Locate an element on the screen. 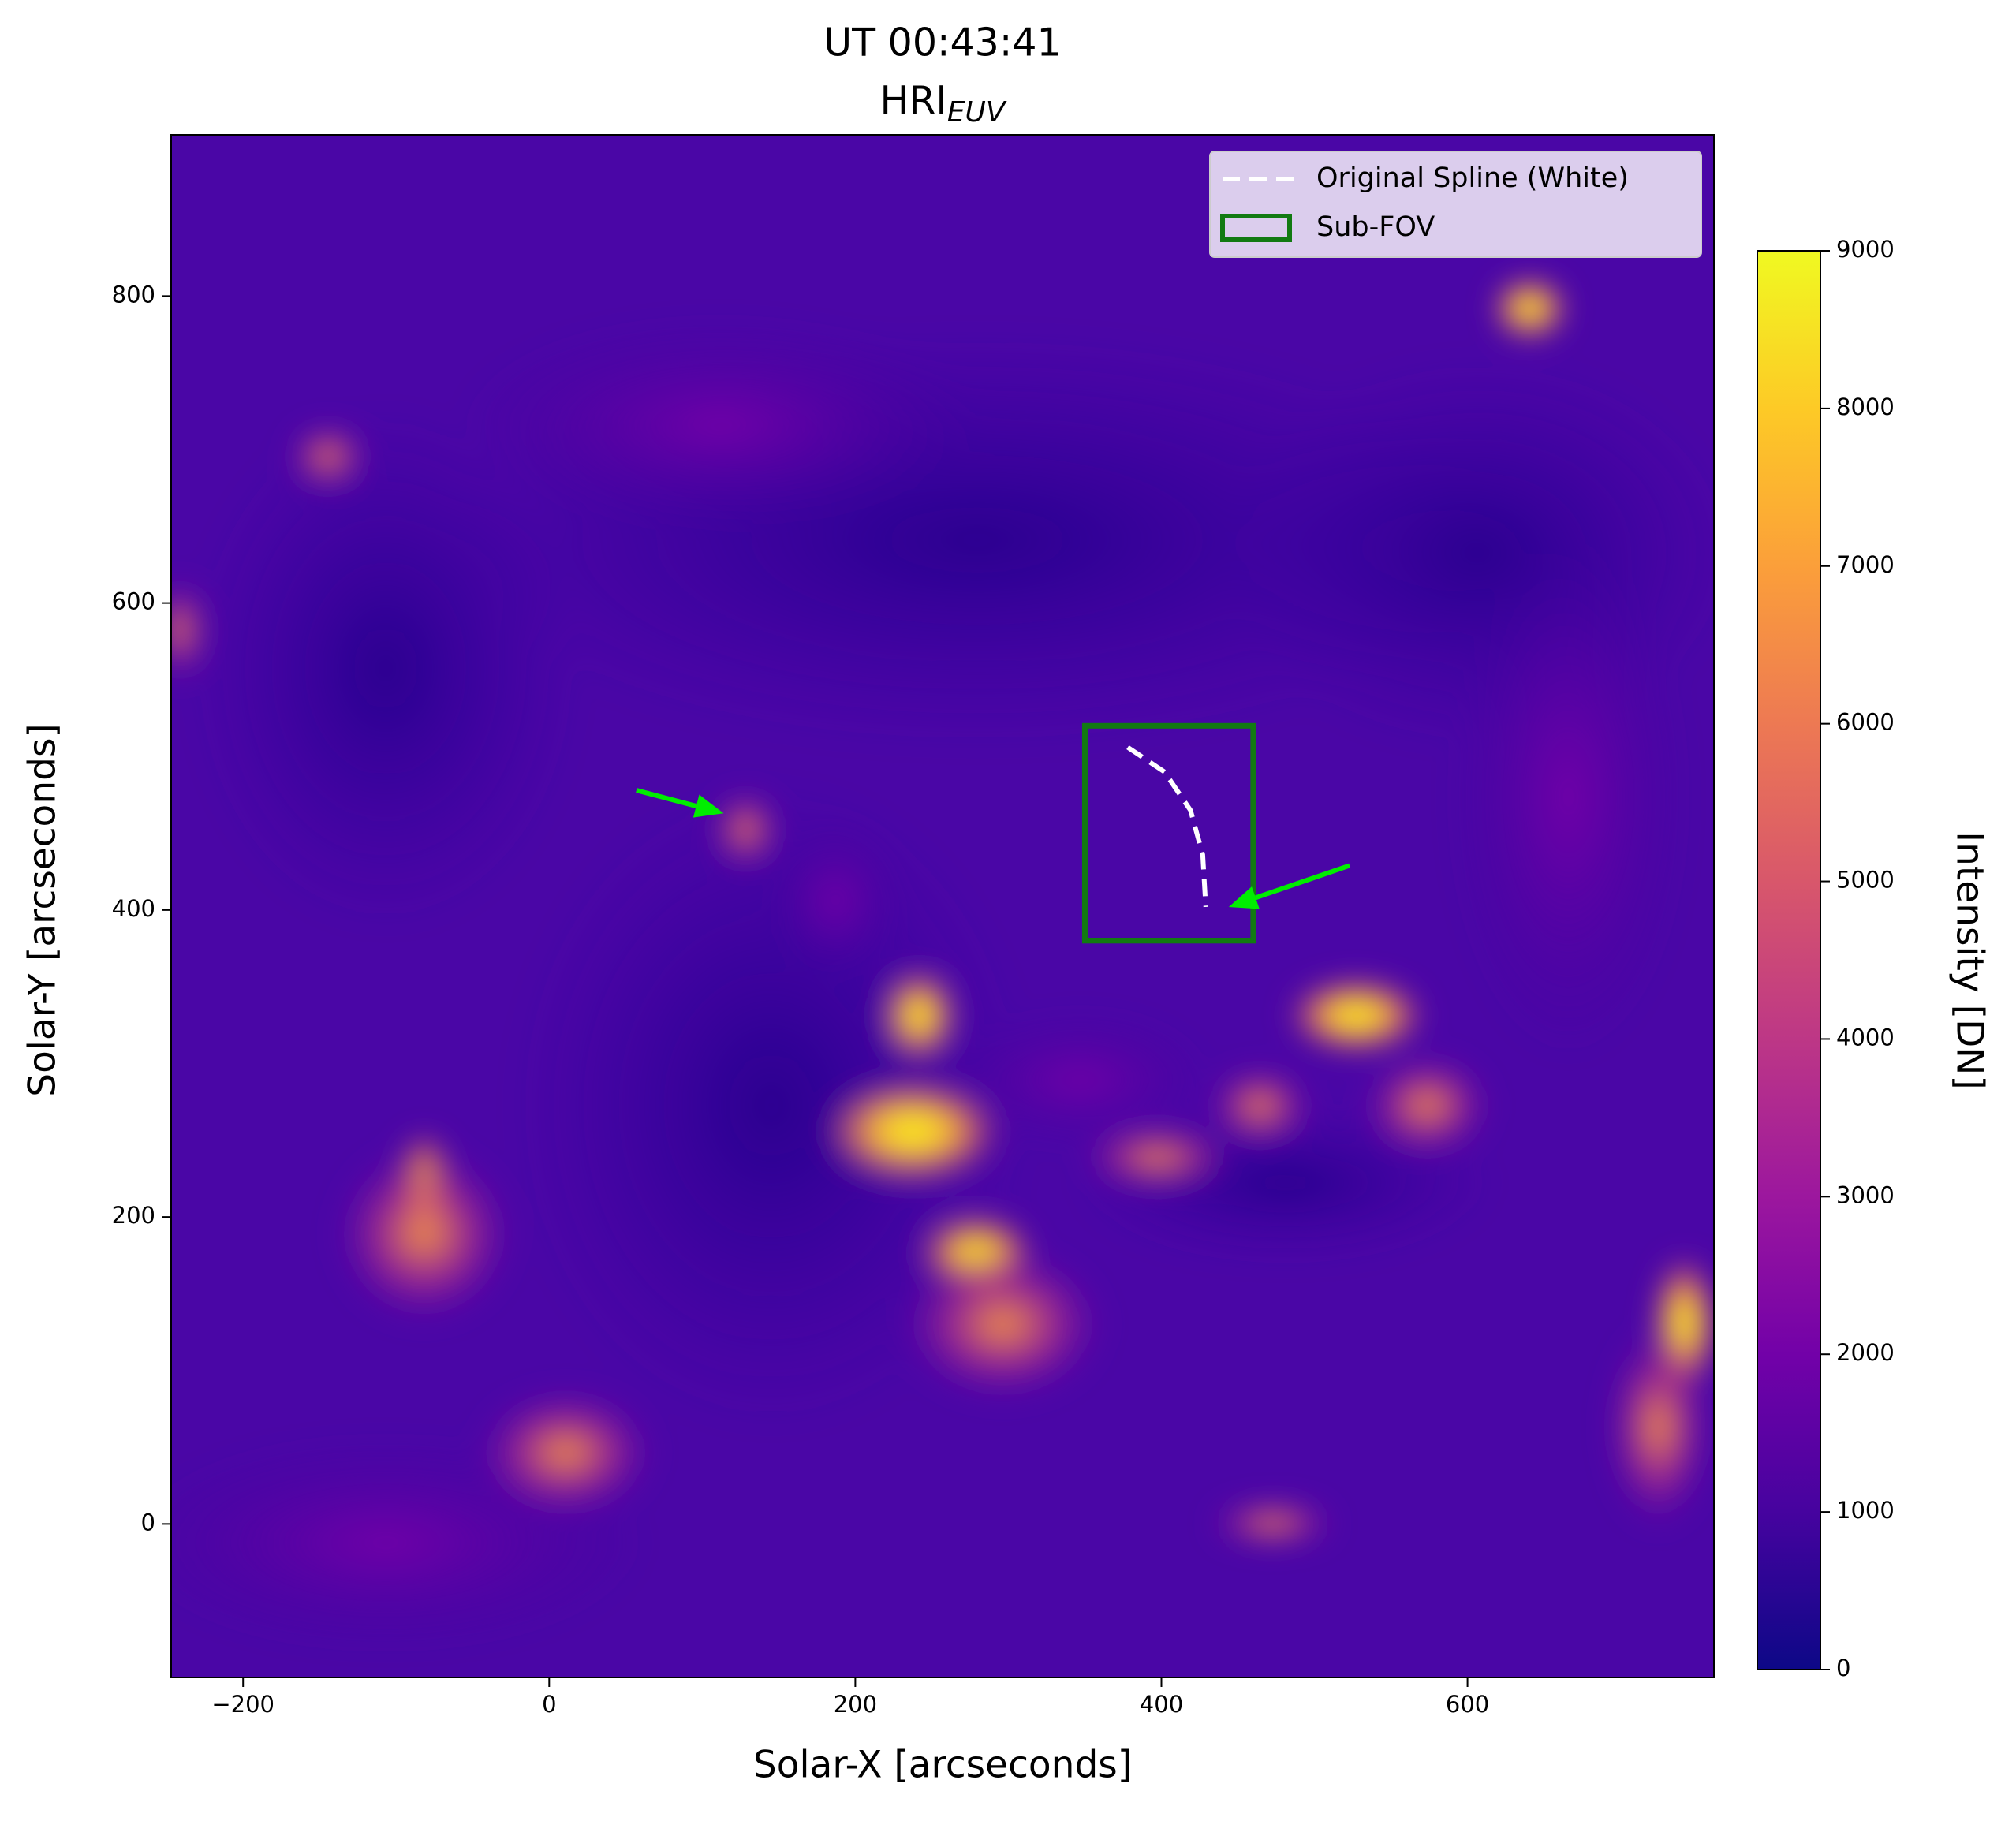 The width and height of the screenshot is (2016, 1821). subtitle-subscript: EUV is located at coordinates (977, 113).